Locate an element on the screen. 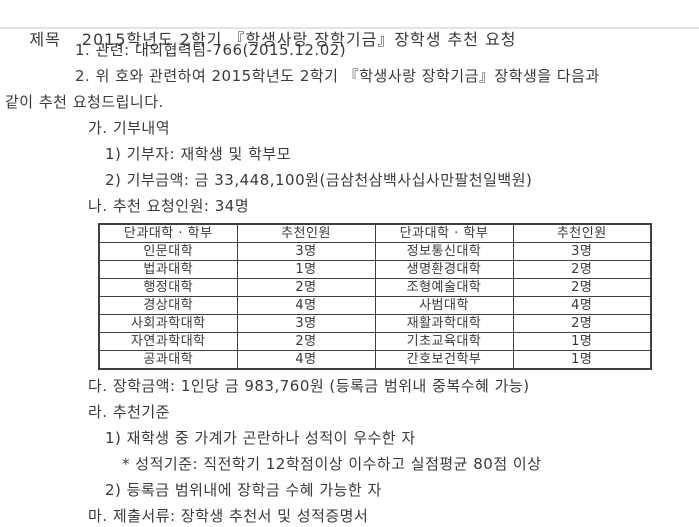  request-body-line-2: 같이 추천 요청드립니다. is located at coordinates (84, 102).